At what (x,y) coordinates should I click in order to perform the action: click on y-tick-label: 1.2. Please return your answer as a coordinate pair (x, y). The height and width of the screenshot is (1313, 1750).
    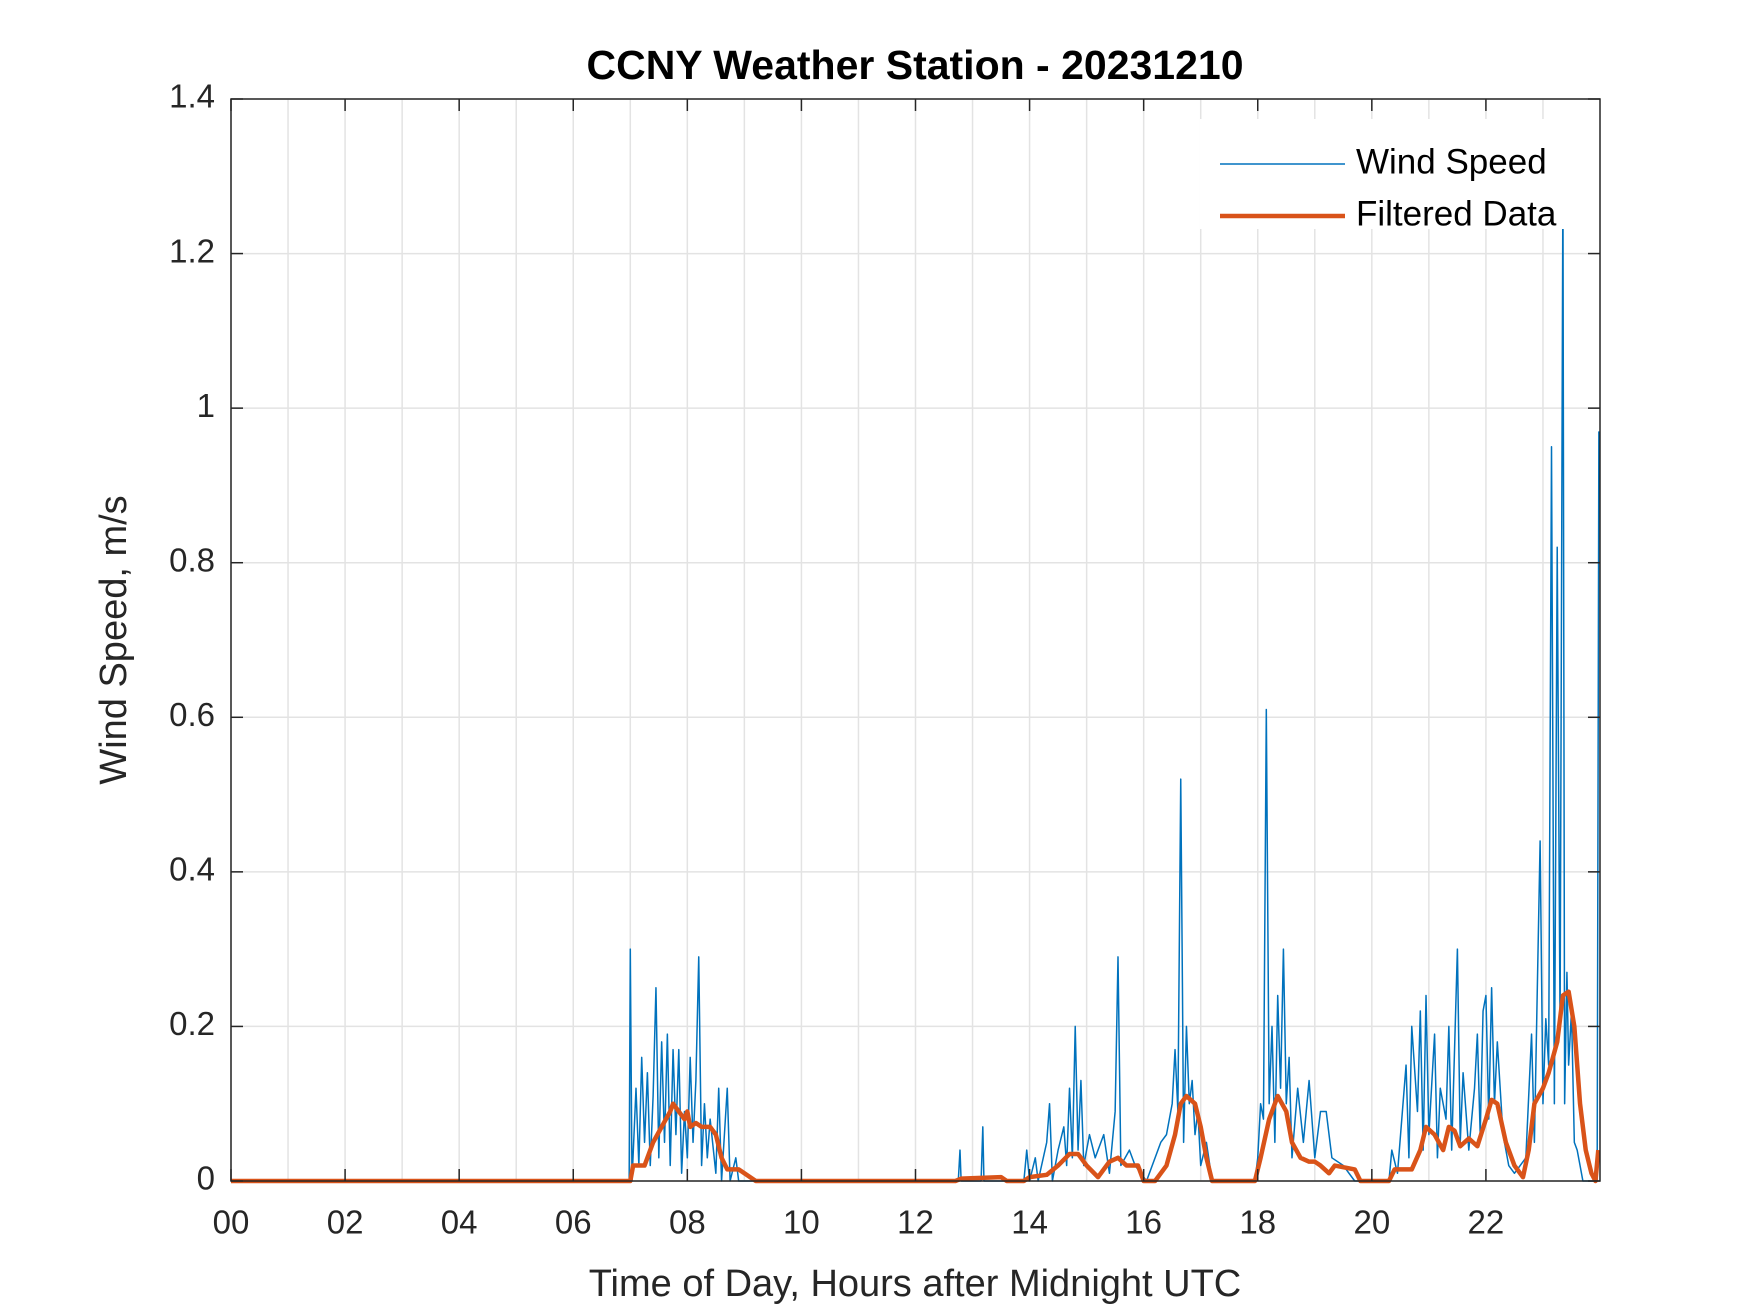
    Looking at the image, I should click on (192, 250).